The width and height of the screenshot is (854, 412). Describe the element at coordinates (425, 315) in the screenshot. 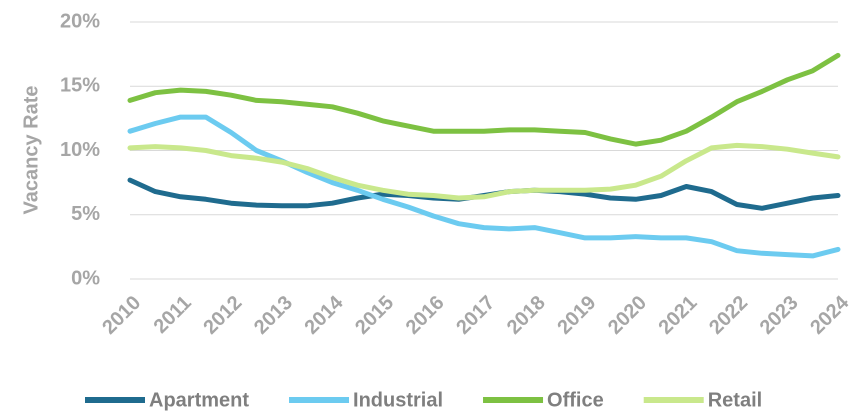

I see `x-tick-label: 2016` at that location.